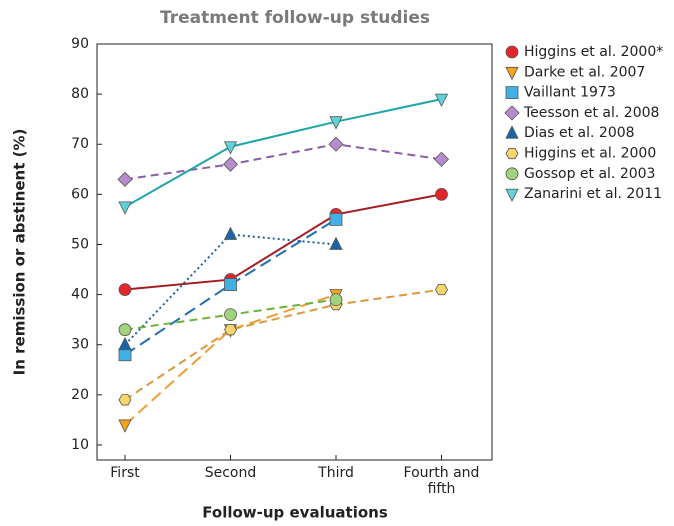  Describe the element at coordinates (80, 44) in the screenshot. I see `y-tick-label: 90` at that location.